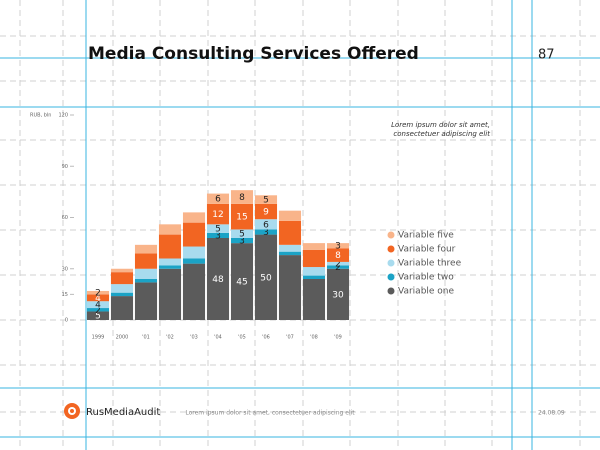 The height and width of the screenshot is (450, 600). Describe the element at coordinates (65, 167) in the screenshot. I see `y-tick-label: 90` at that location.